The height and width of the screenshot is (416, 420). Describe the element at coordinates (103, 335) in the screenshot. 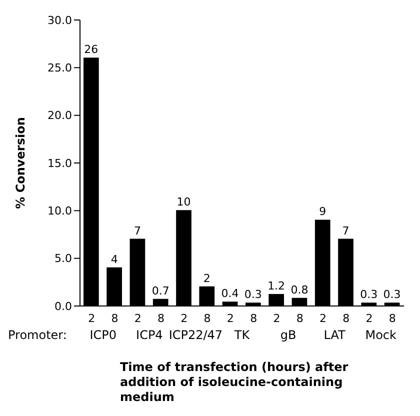

I see `text: ICP0` at that location.